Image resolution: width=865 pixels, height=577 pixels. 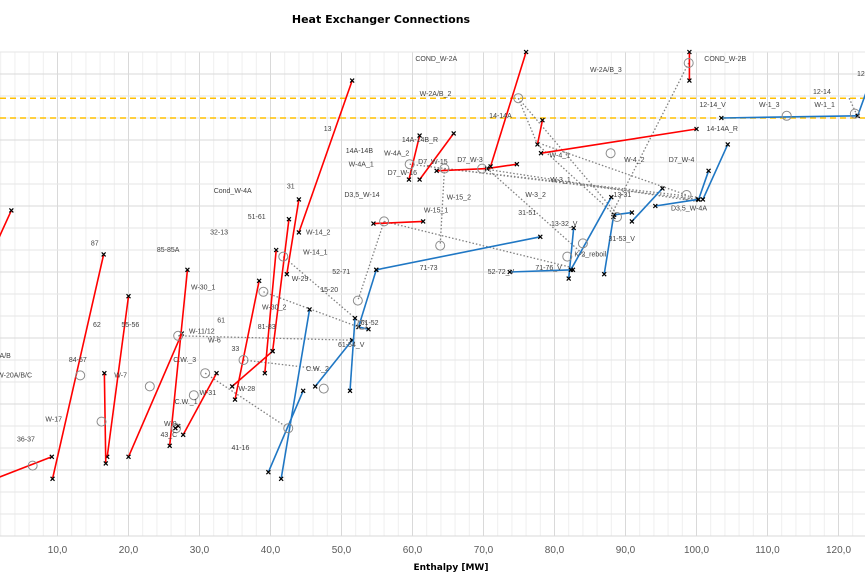 I want to click on x-tick-label: 100,0, so click(x=696, y=550).